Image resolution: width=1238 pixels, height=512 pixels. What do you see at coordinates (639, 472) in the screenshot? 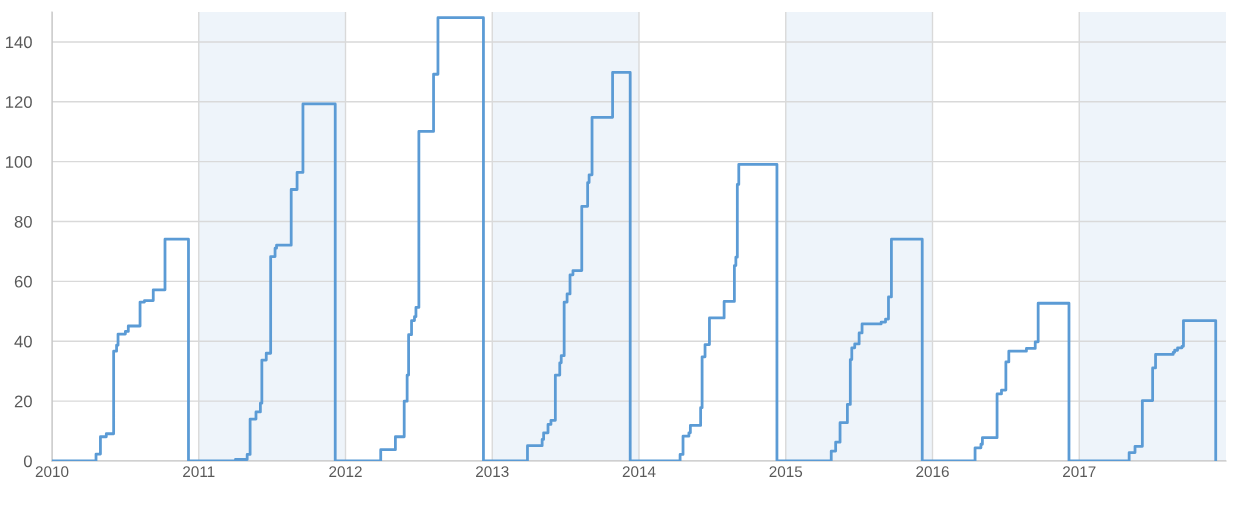
I see `x-tick-label: 2014` at bounding box center [639, 472].